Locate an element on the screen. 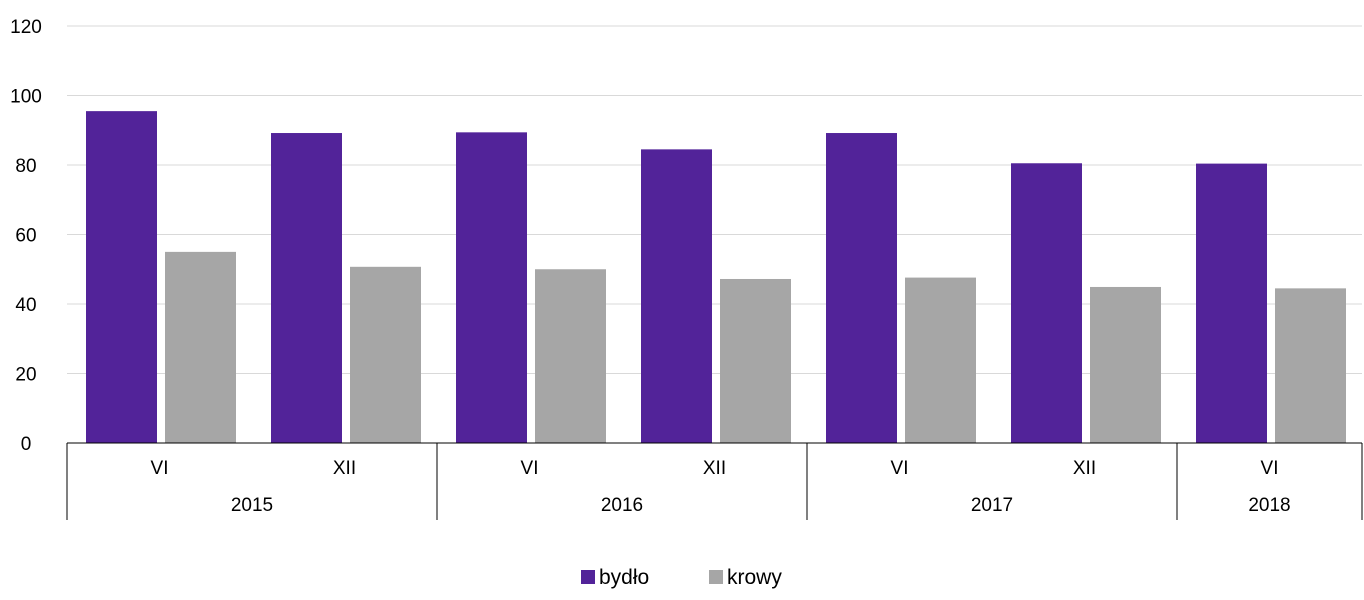 This screenshot has width=1364, height=600. x-group-label: 2017 is located at coordinates (992, 505).